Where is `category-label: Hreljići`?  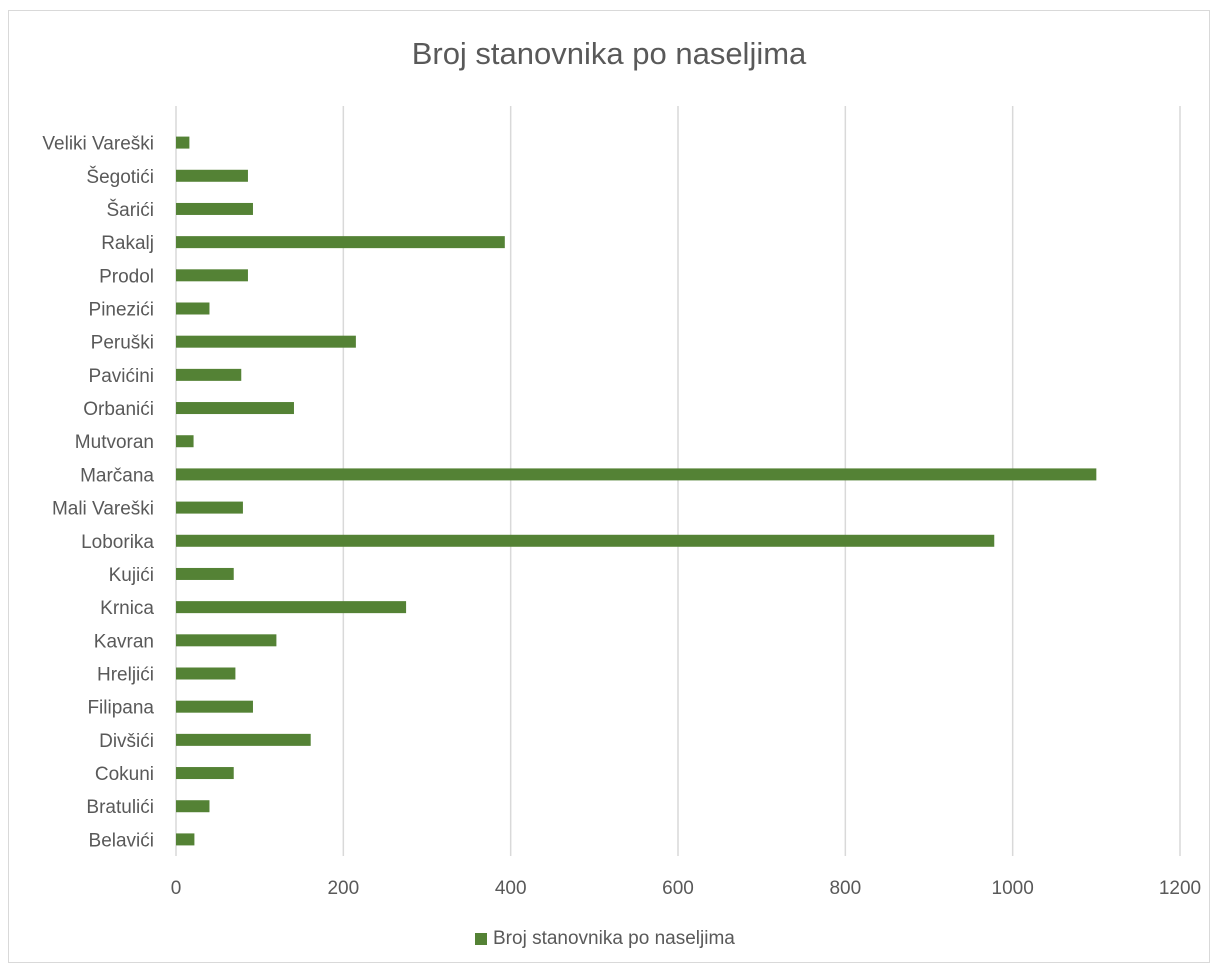 category-label: Hreljići is located at coordinates (125, 675).